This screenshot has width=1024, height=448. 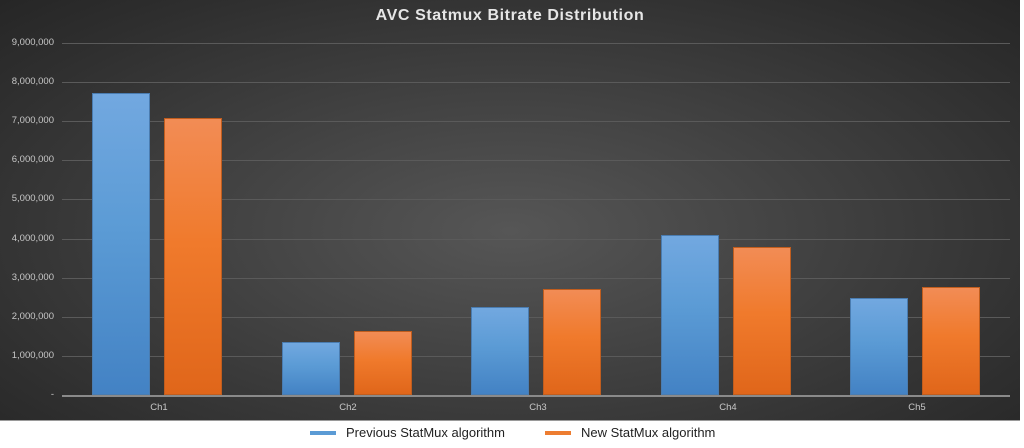 What do you see at coordinates (762, 321) in the screenshot?
I see `bar-ch4-new` at bounding box center [762, 321].